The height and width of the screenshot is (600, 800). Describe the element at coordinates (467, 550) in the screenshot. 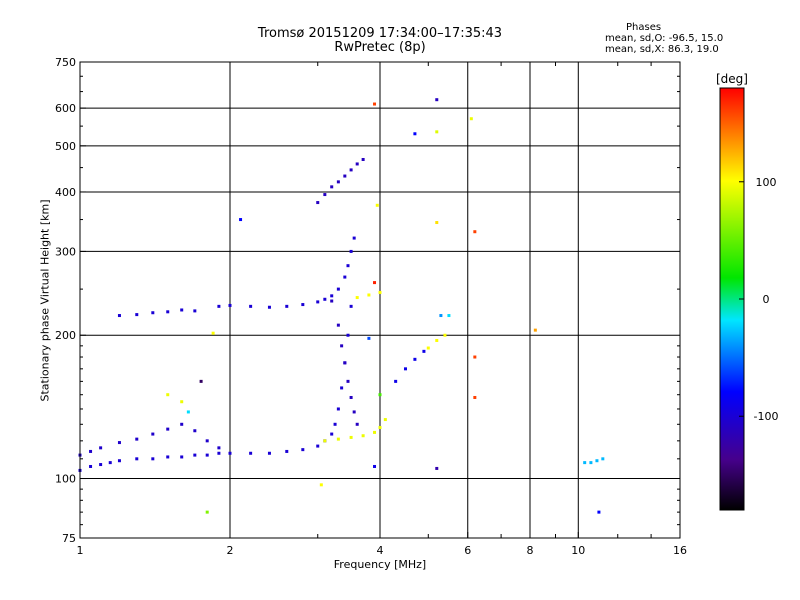

I see `x-tick-label: 6` at that location.